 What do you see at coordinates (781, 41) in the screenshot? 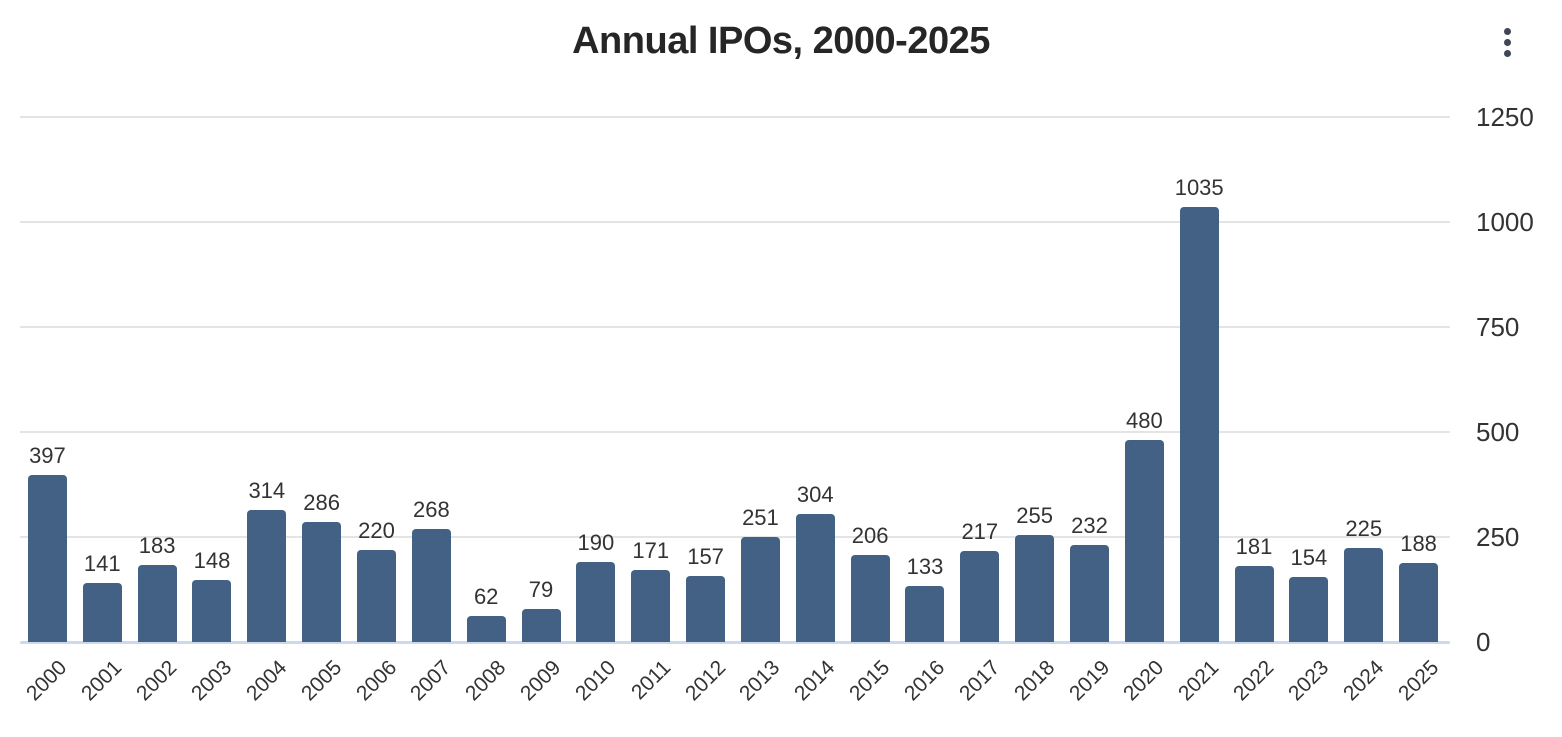
I see `chart-title: Annual IPOs, 2000-2025` at bounding box center [781, 41].